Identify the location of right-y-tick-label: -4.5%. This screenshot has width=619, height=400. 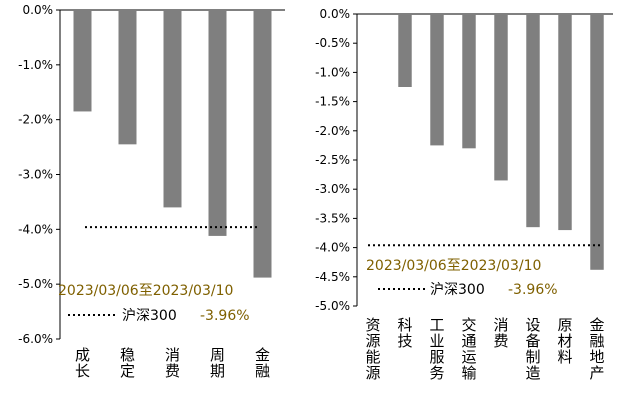
(332, 277).